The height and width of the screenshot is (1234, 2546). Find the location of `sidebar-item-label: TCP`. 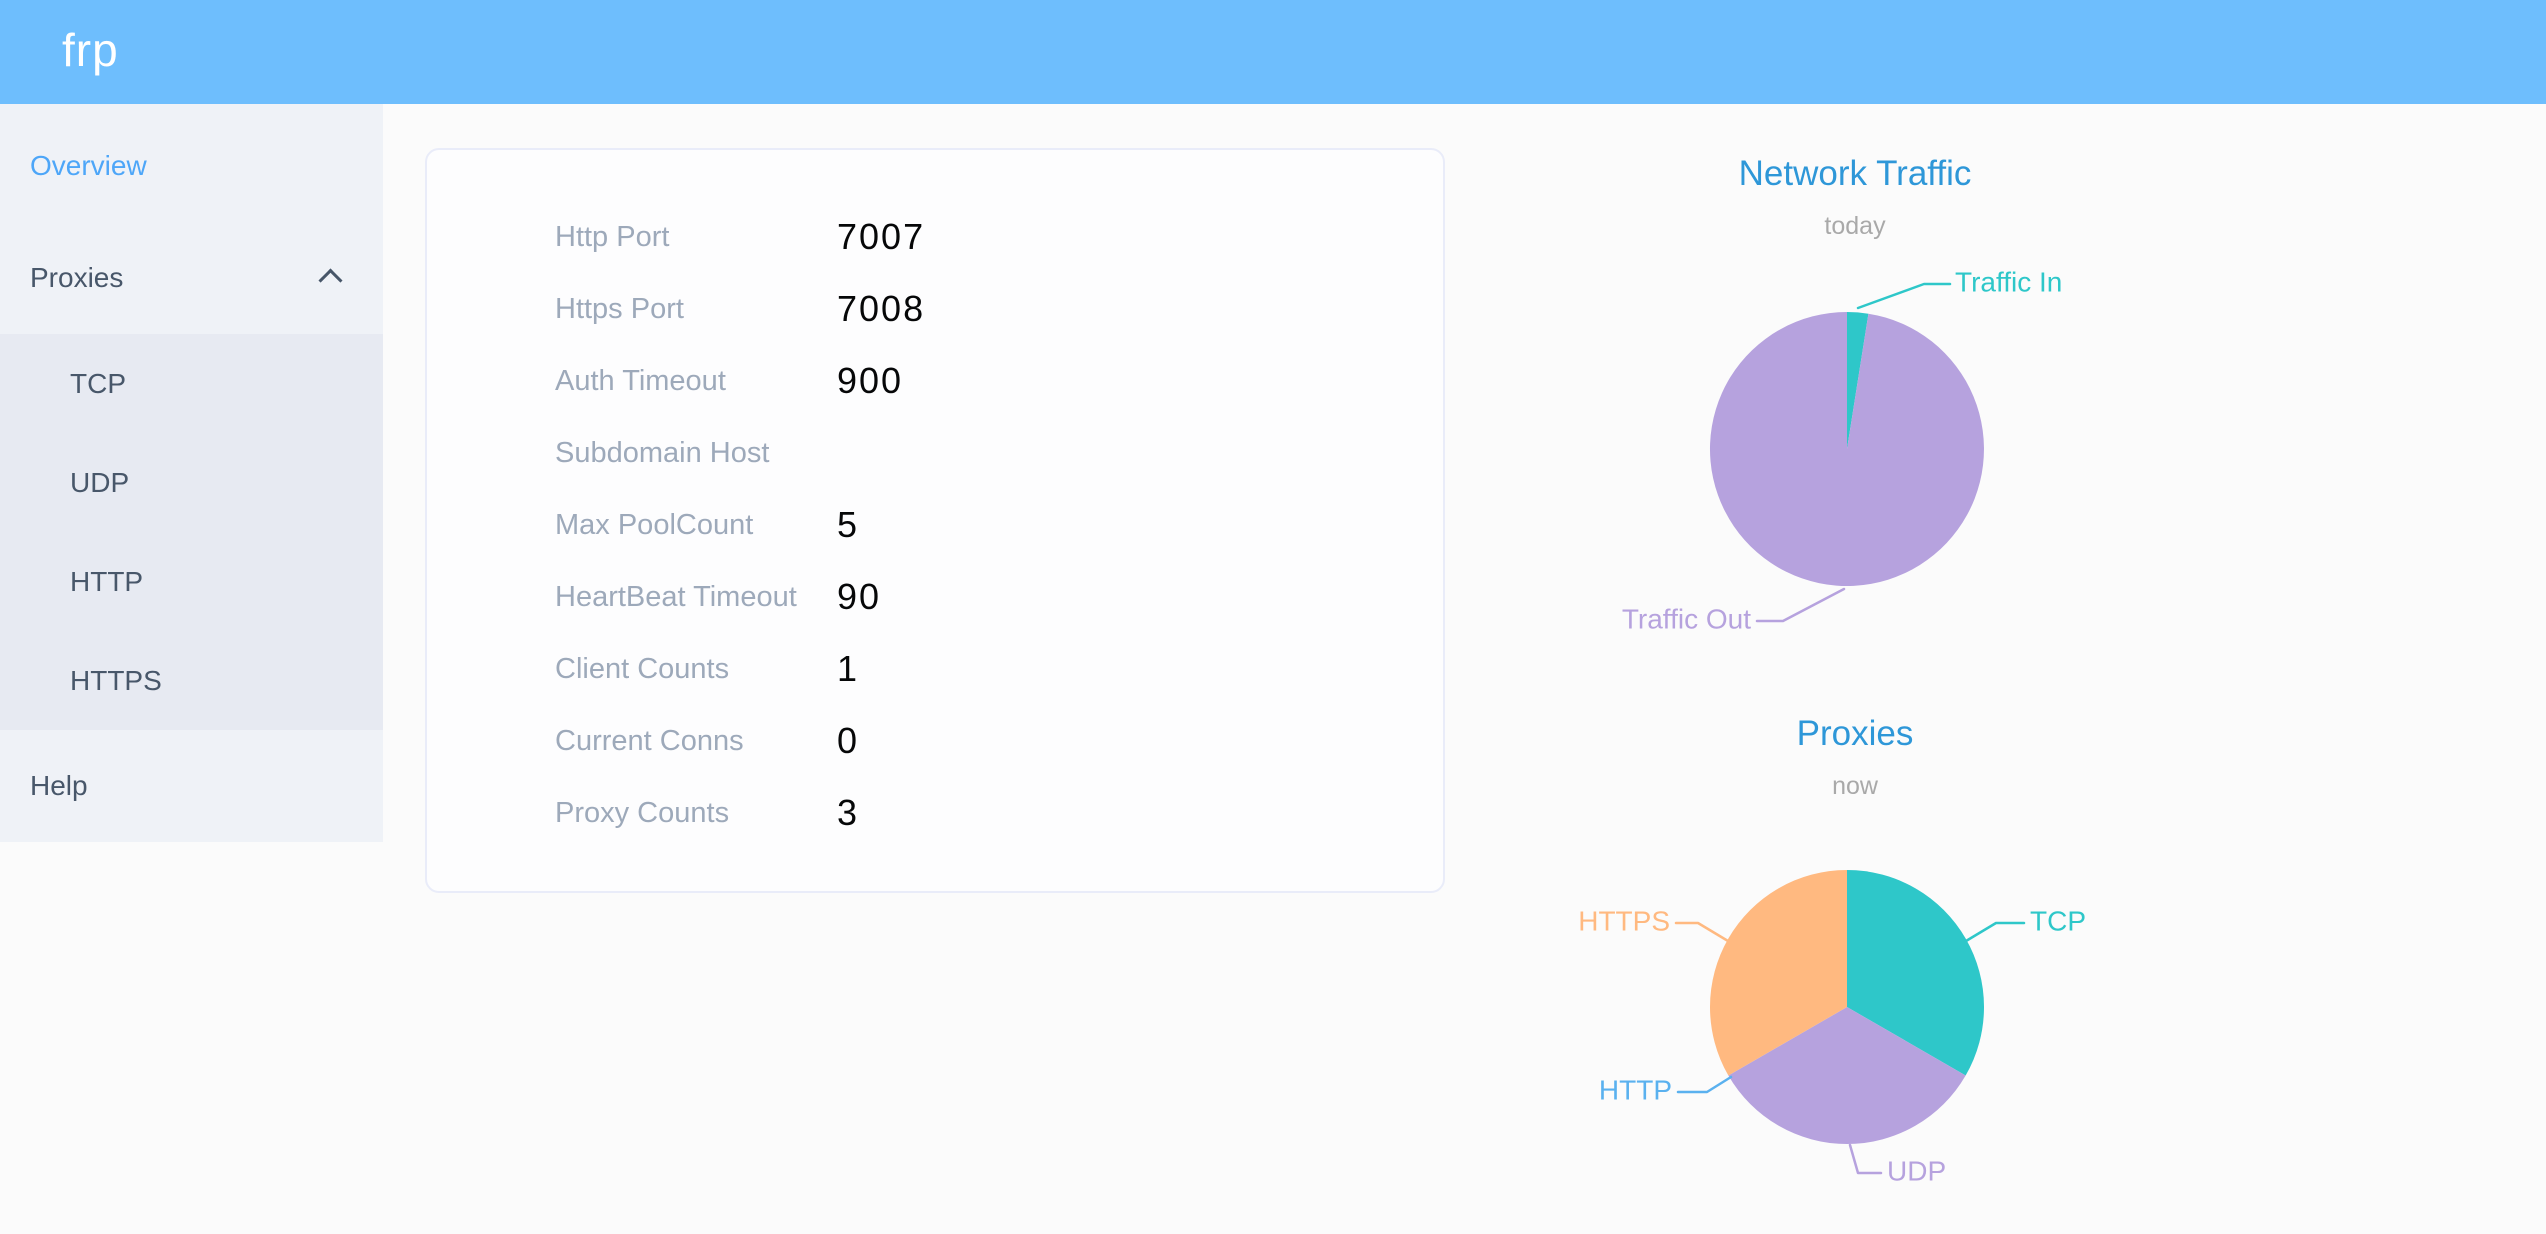

sidebar-item-label: TCP is located at coordinates (98, 383).